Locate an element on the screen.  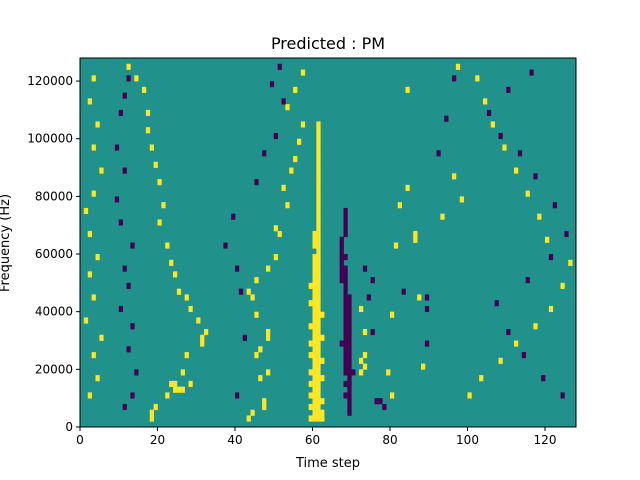
x-tick-label: 80 is located at coordinates (389, 440).